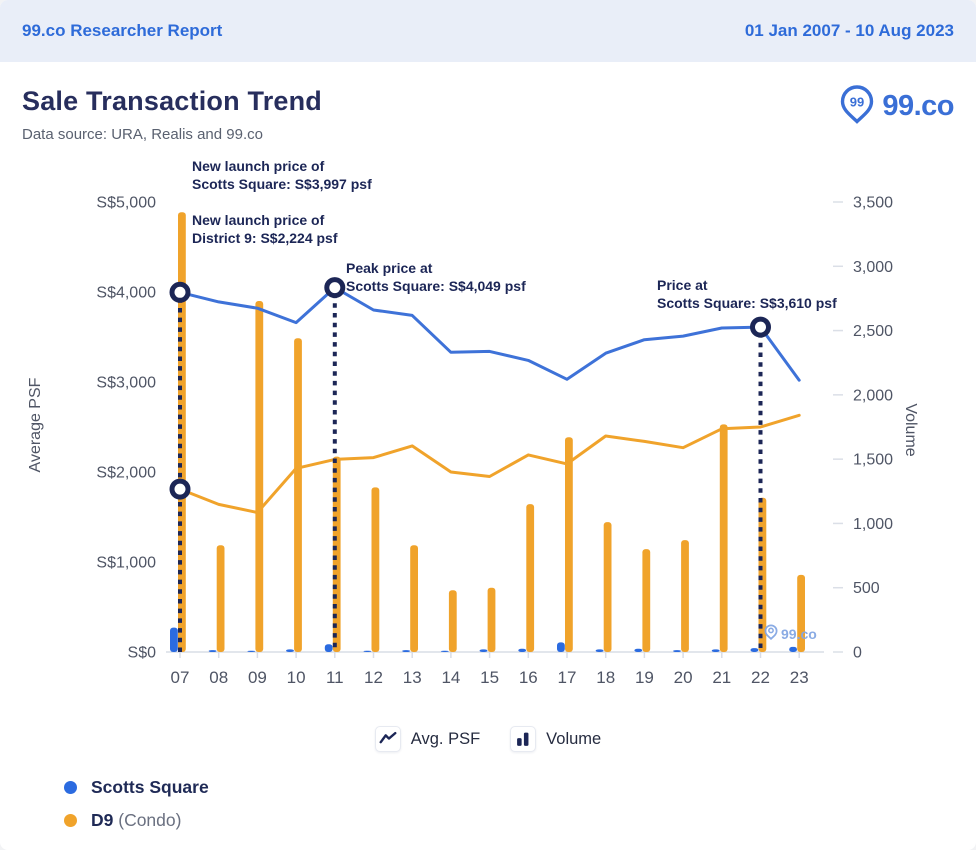 The width and height of the screenshot is (976, 850). Describe the element at coordinates (918, 106) in the screenshot. I see `brand-logo-text: 99.co` at that location.